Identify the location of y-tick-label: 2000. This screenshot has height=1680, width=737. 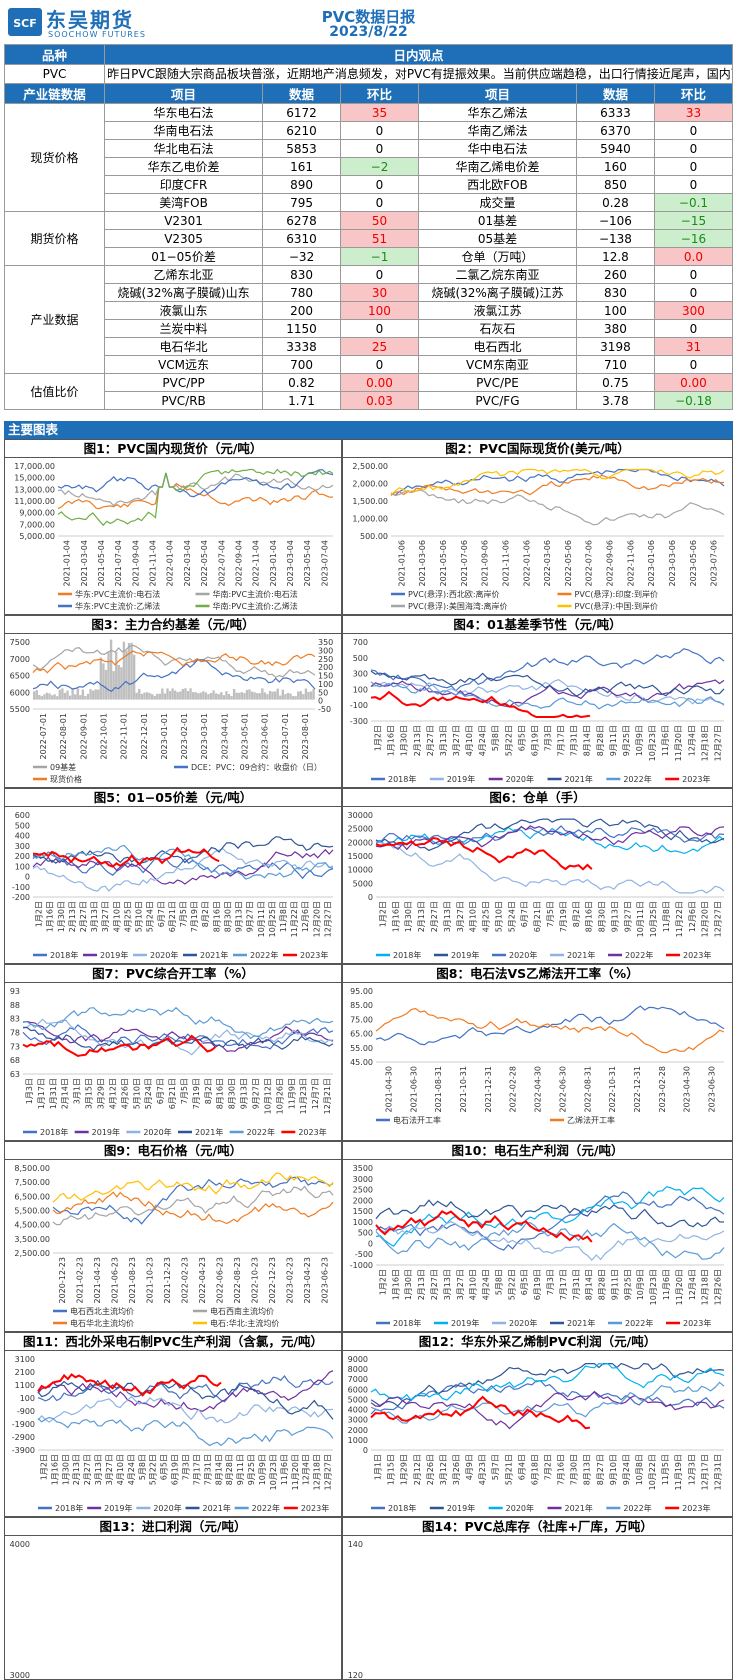
(363, 1200).